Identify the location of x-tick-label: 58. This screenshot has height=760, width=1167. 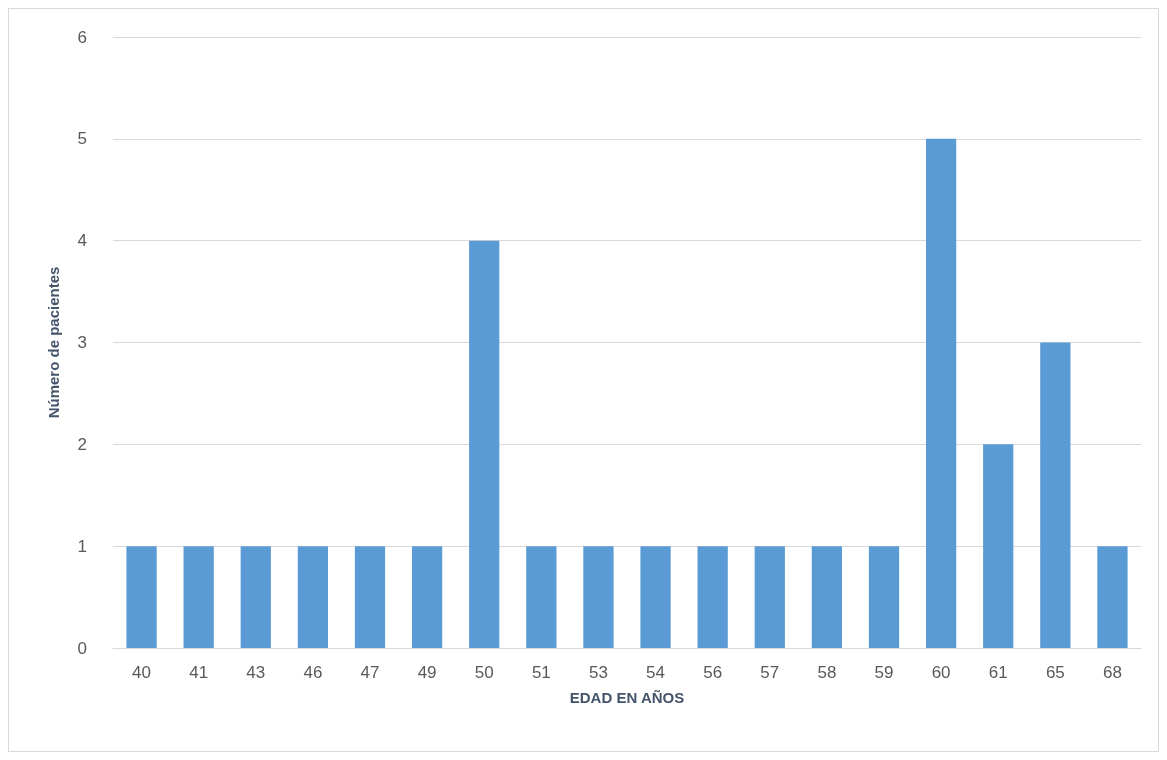
(827, 672).